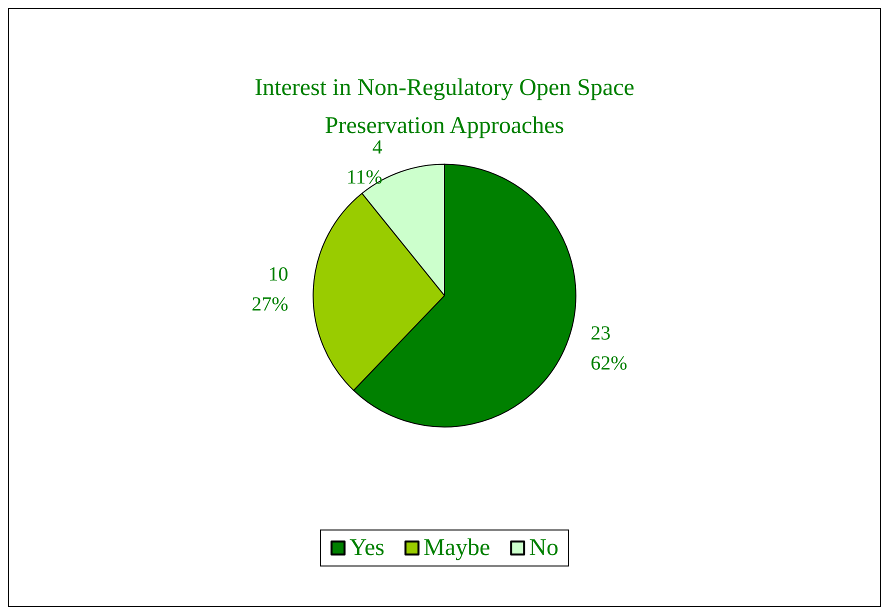  I want to click on legend-label: Maybe, so click(456, 548).